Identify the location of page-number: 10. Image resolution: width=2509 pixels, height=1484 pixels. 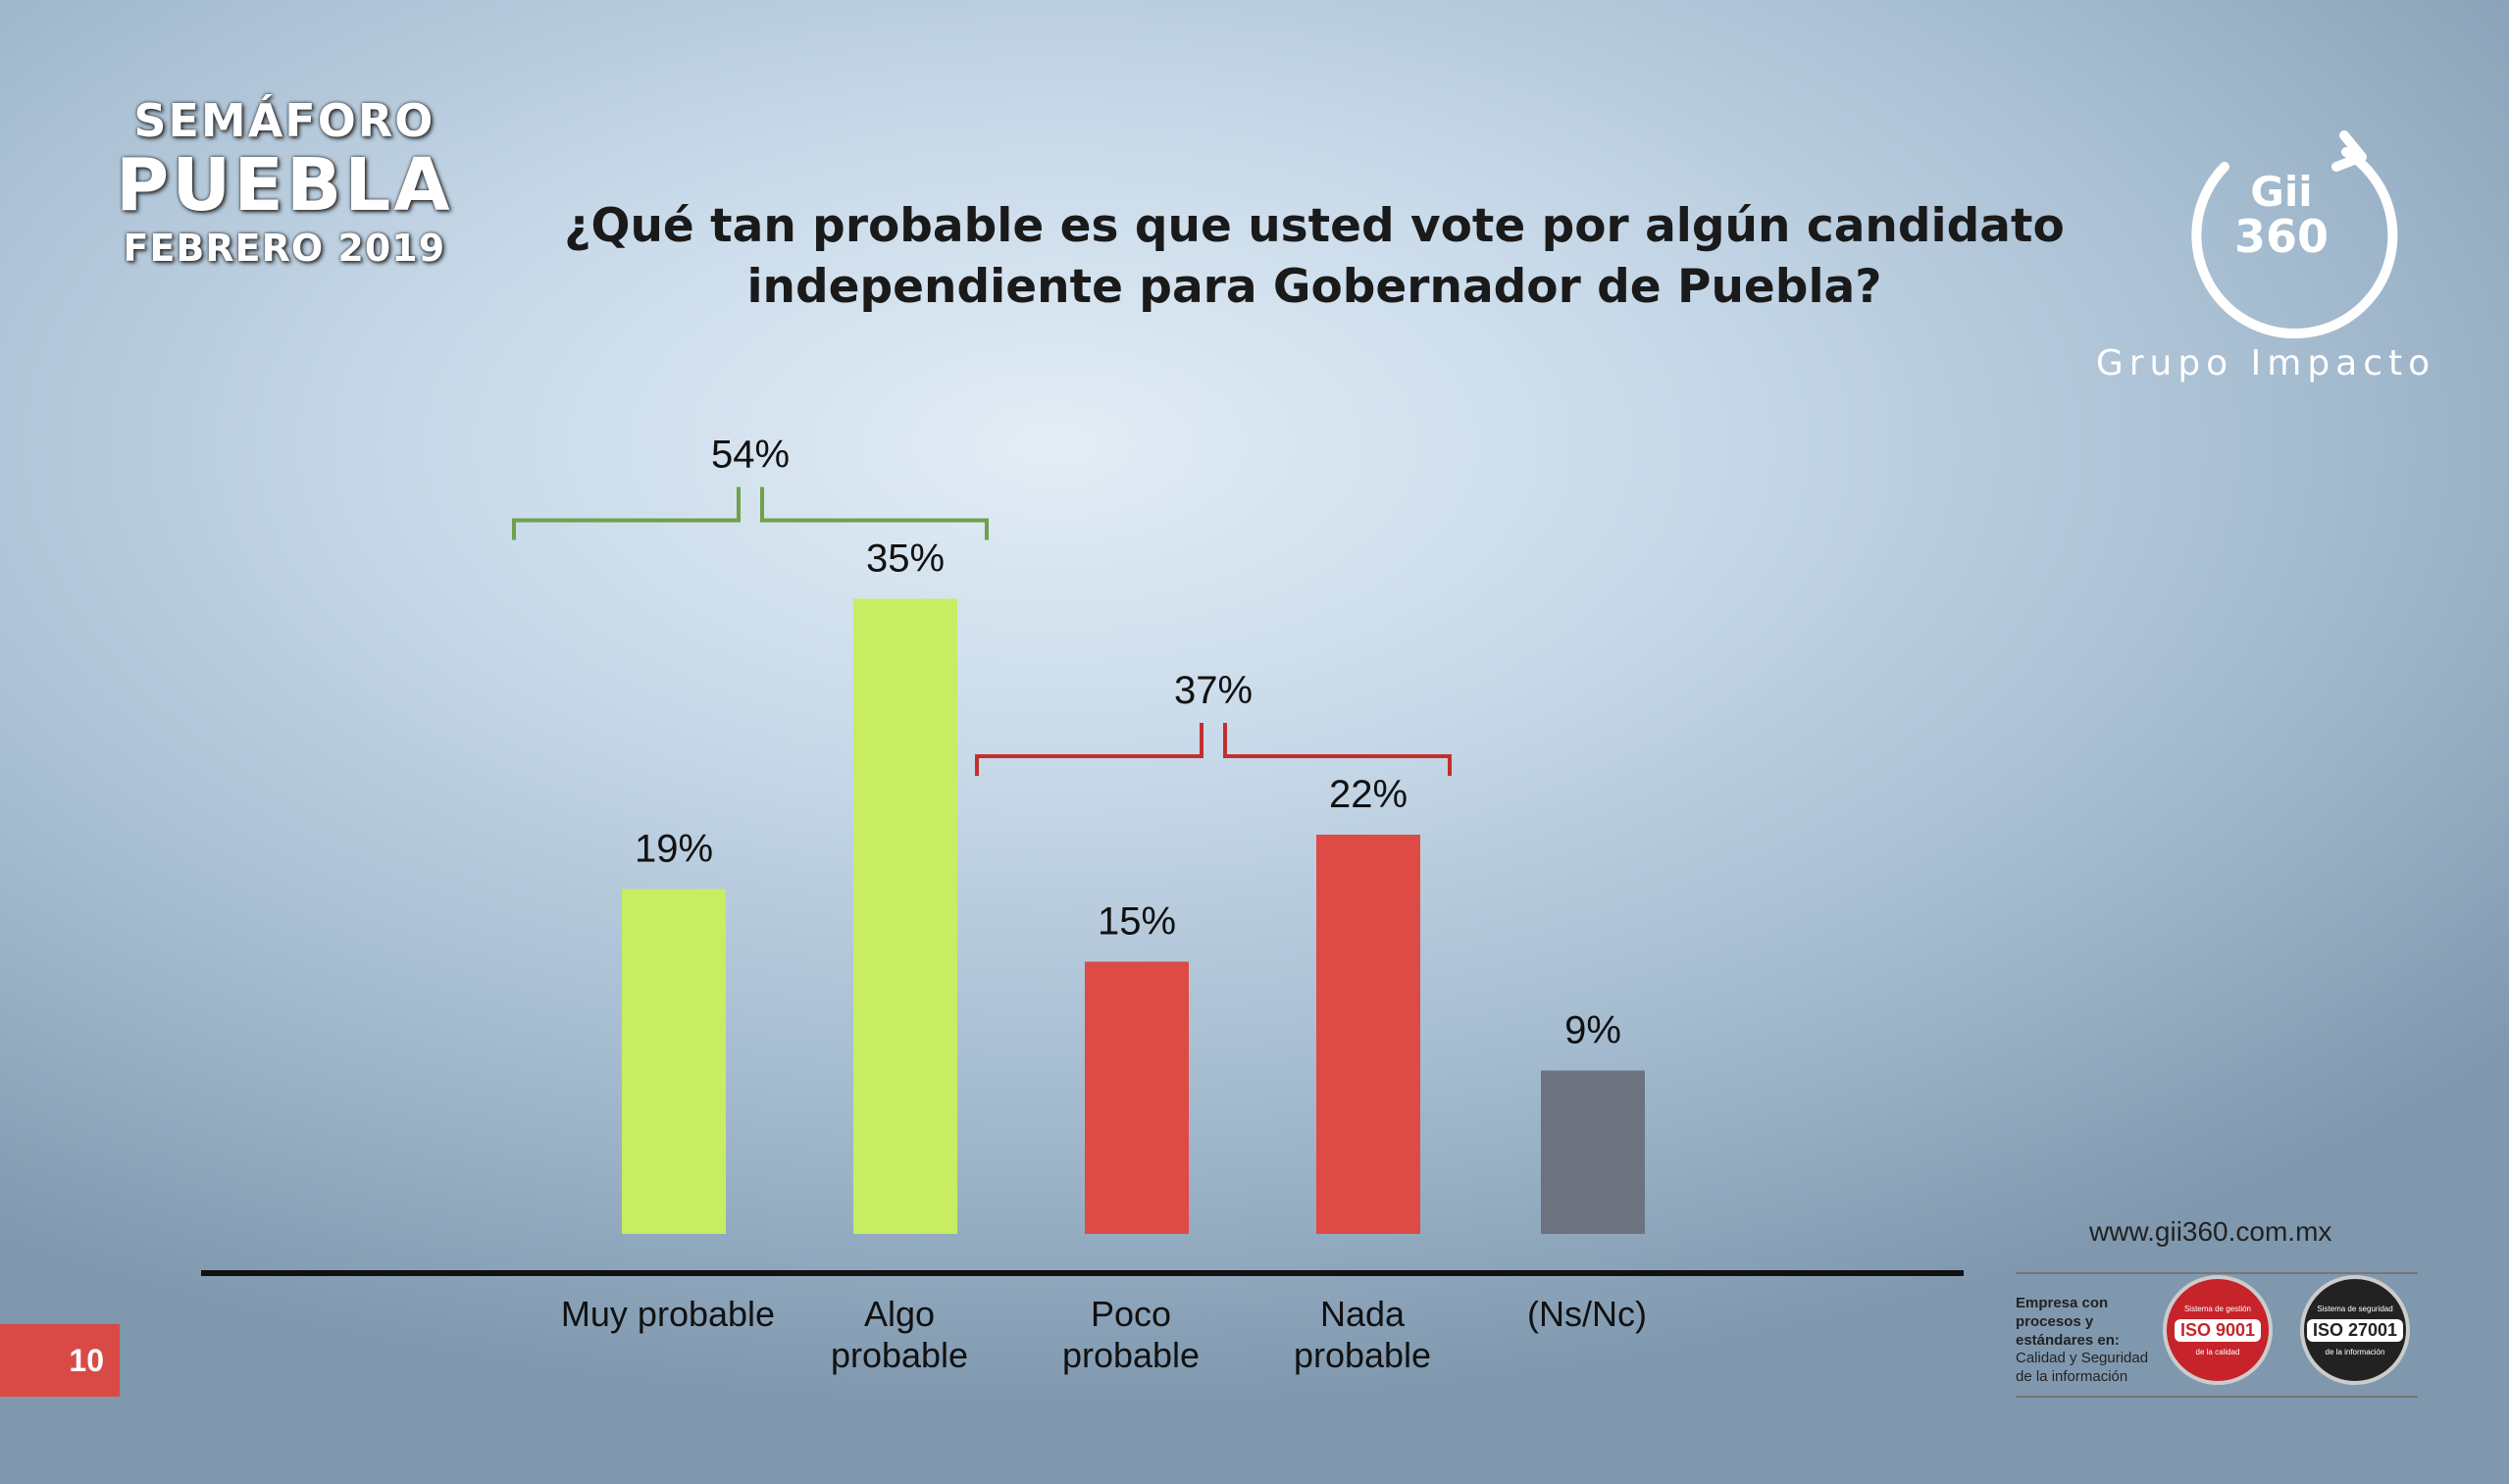
(60, 1361).